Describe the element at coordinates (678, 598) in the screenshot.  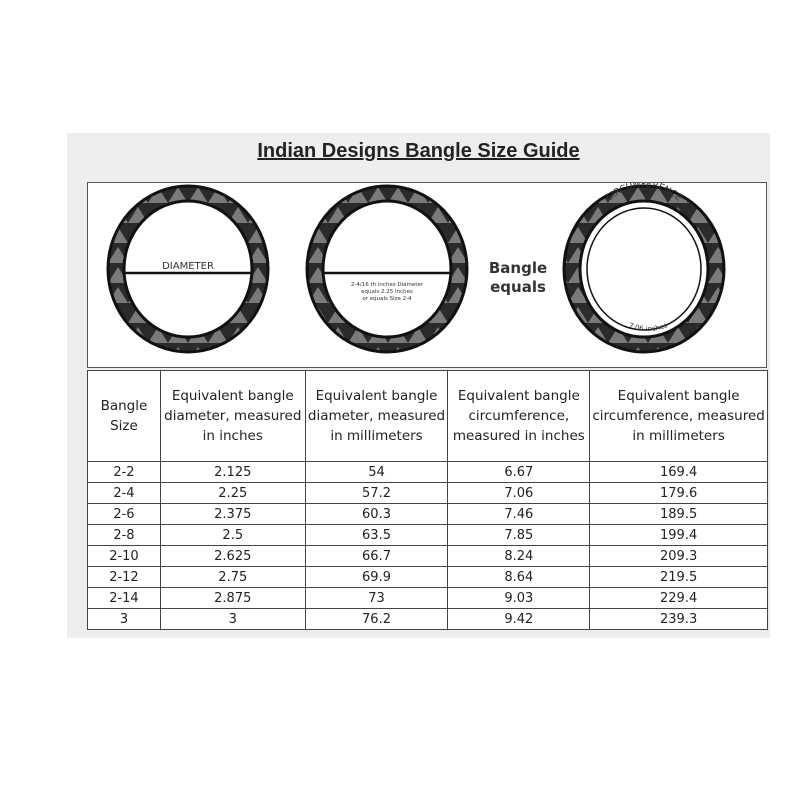
I see `table-cell: 229.4` at that location.